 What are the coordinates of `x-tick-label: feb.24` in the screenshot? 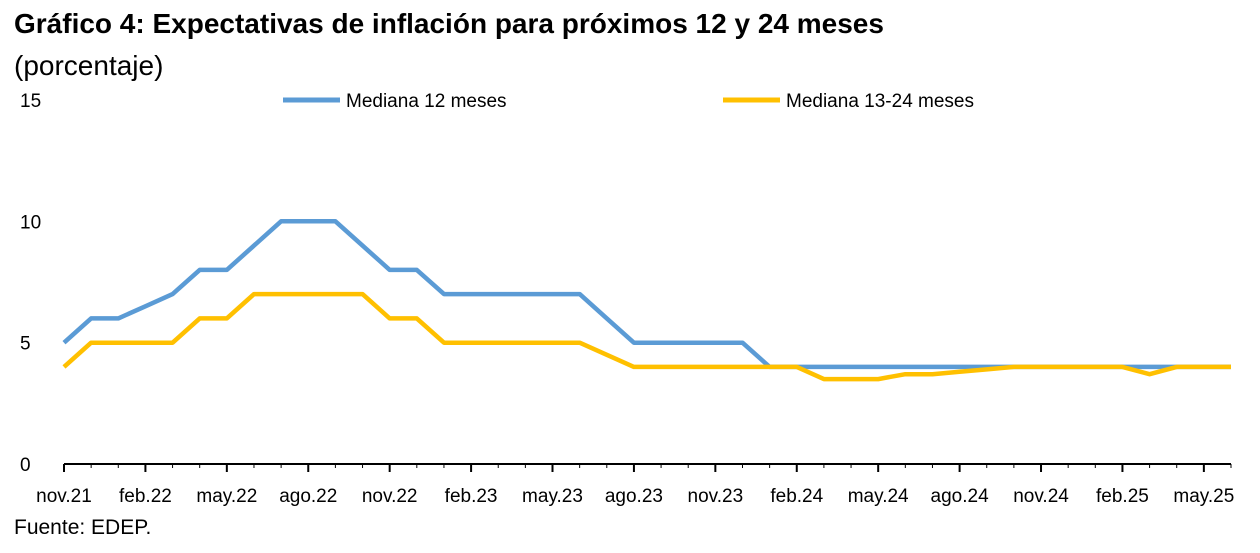 It's located at (796, 496).